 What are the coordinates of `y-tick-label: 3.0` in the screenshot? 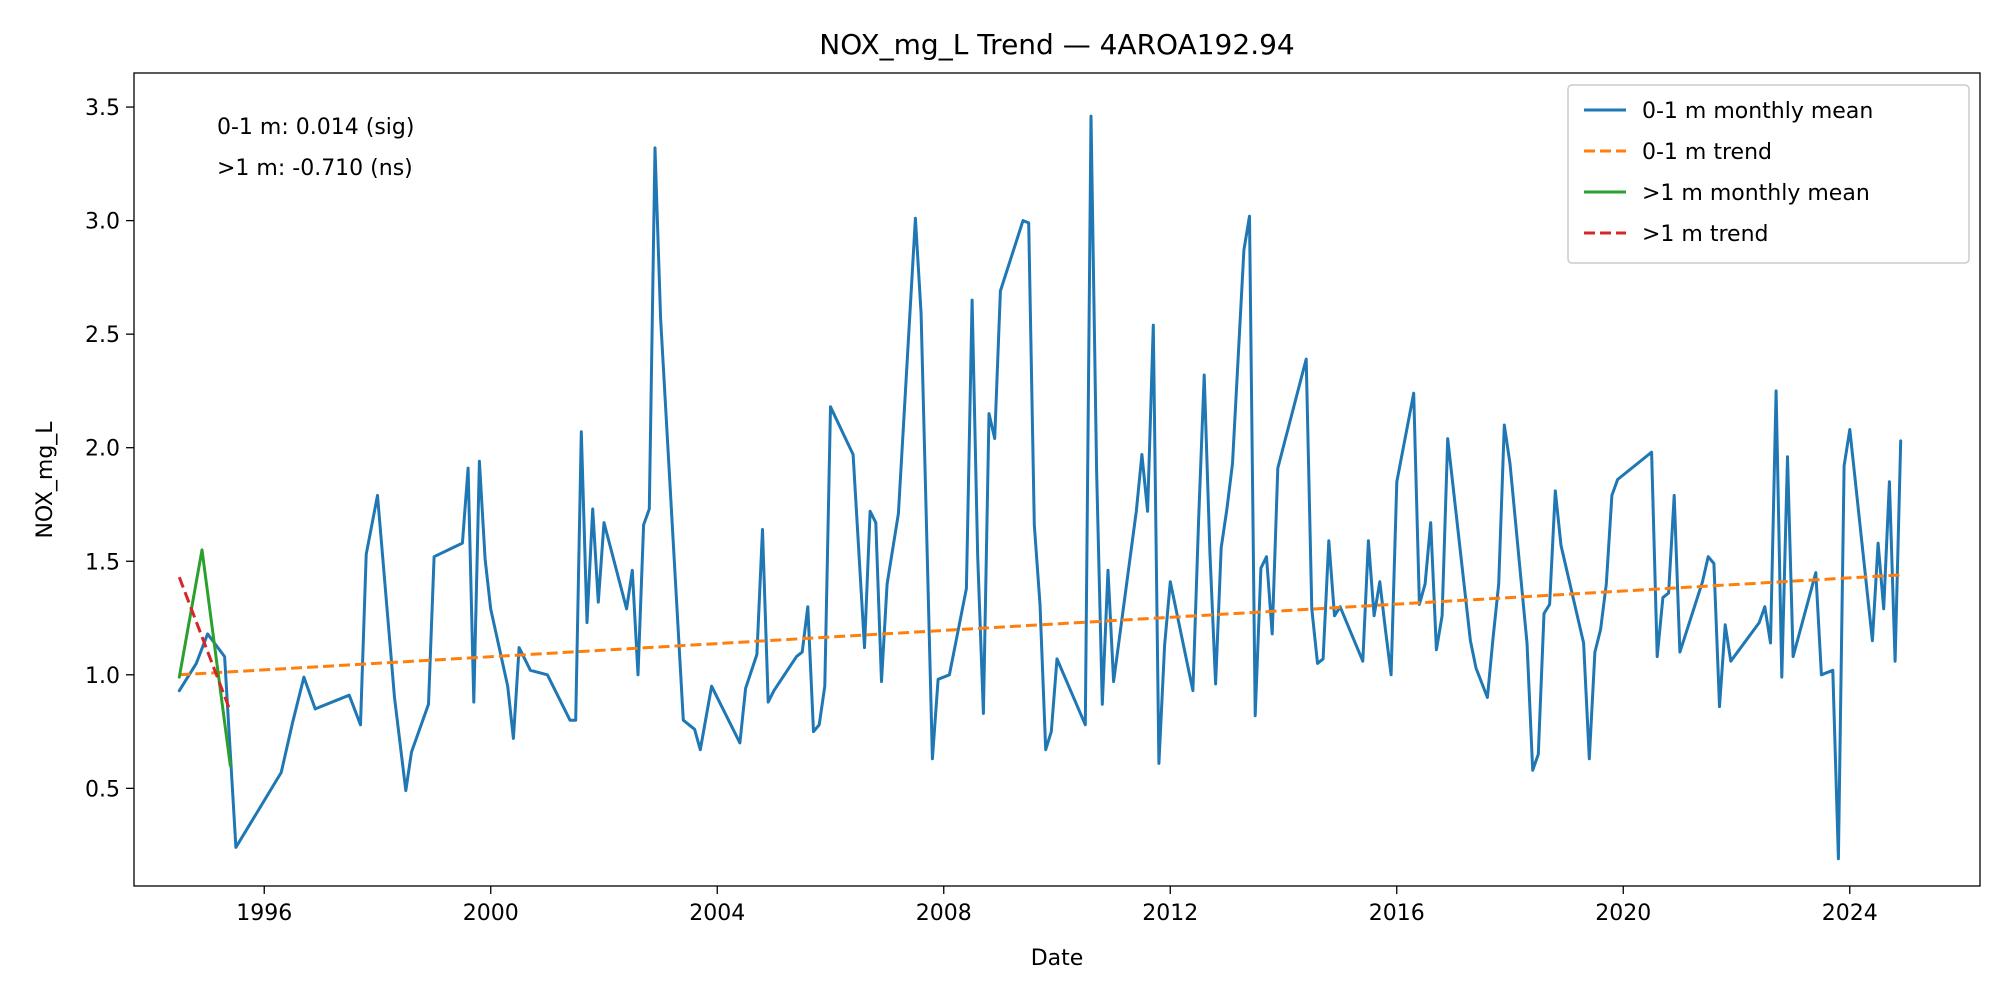 It's located at (102, 222).